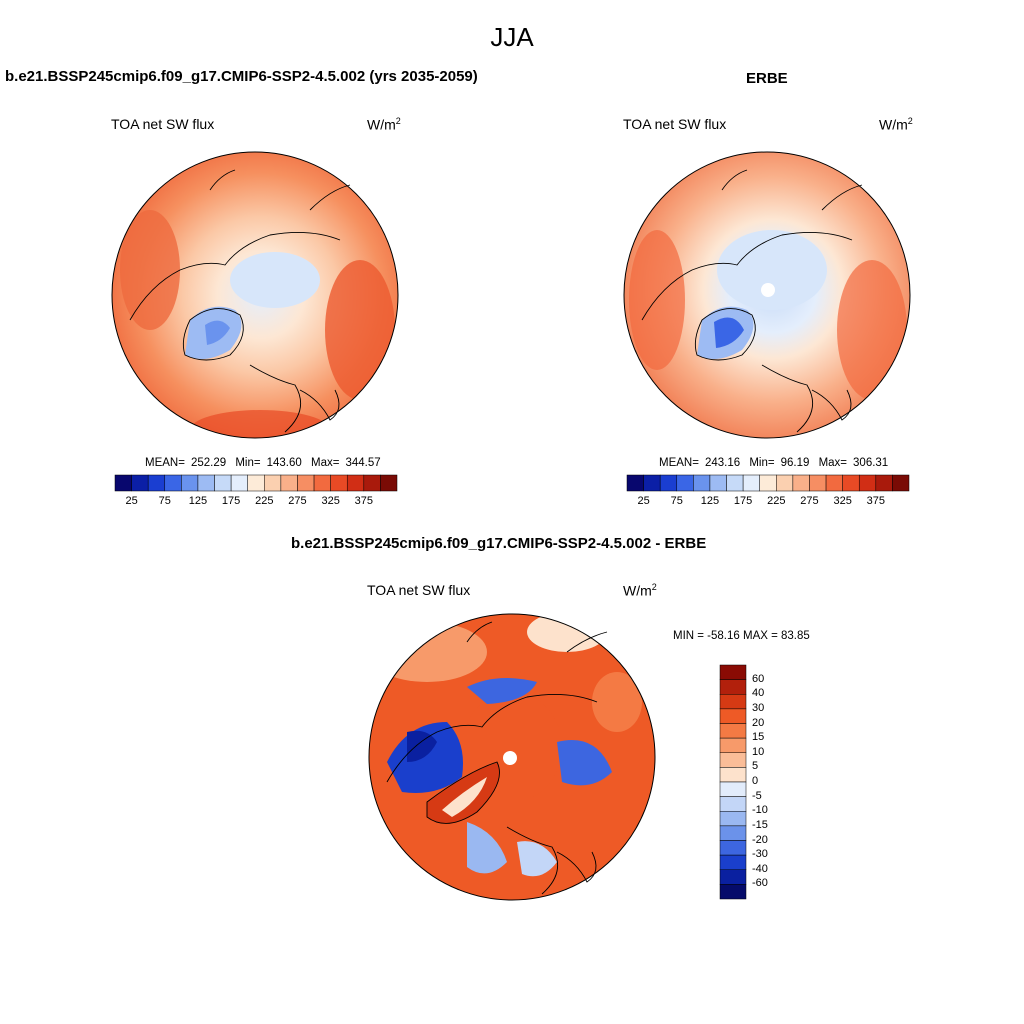  Describe the element at coordinates (758, 737) in the screenshot. I see `colorbar-diff-label: 15` at that location.